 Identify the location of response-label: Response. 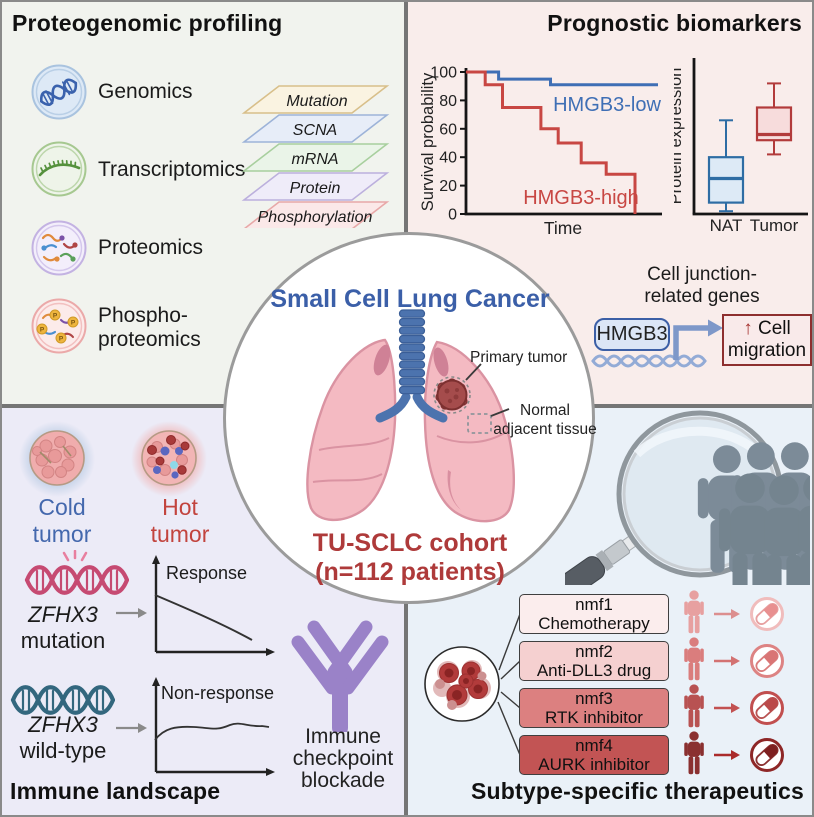
(206, 573).